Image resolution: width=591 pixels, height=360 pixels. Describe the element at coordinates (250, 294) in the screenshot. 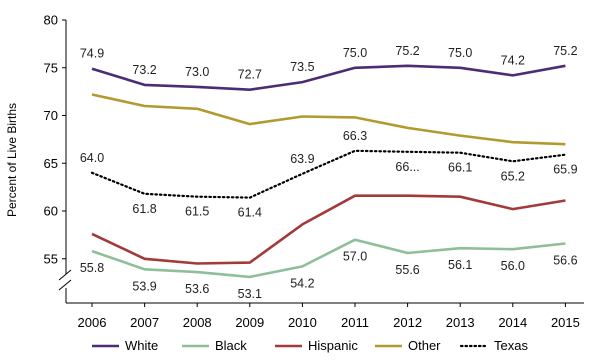

I see `data-label-black: 53.1` at that location.